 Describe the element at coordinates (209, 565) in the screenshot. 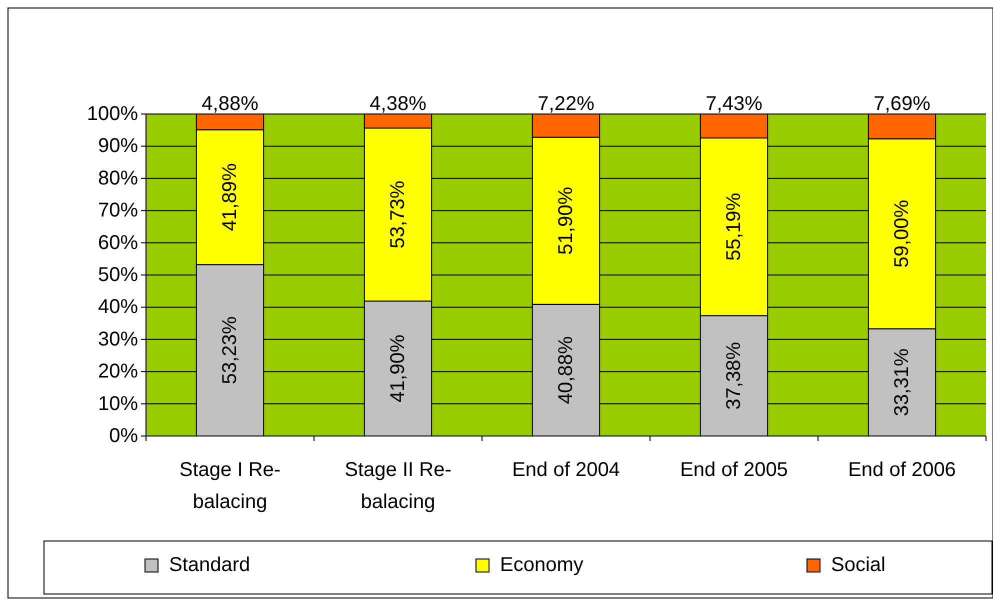

I see `legend-label: Standard` at that location.